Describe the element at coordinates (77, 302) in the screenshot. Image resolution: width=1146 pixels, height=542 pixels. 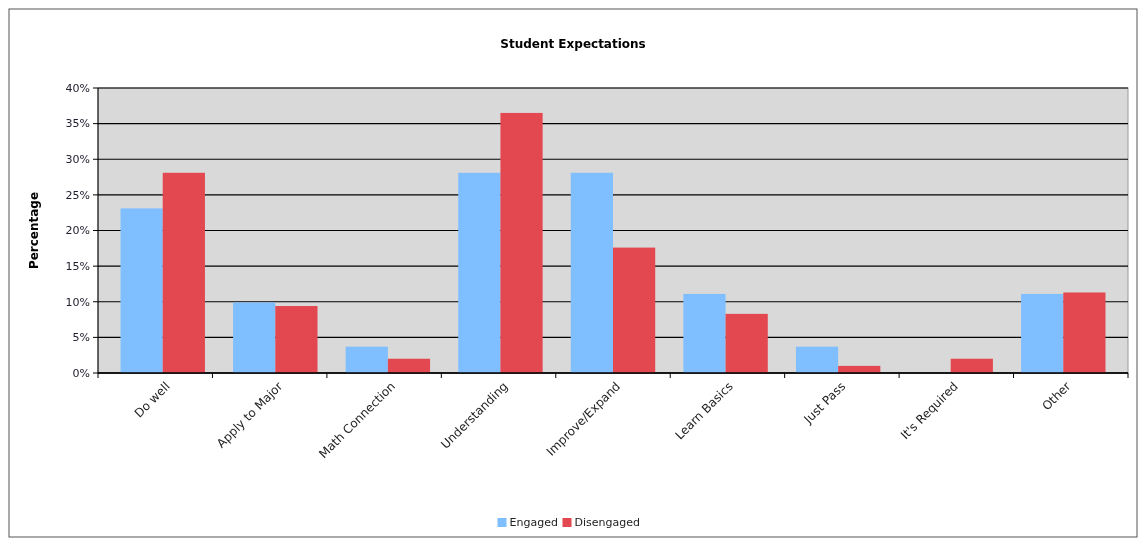
I see `y-tick-label: 10%` at that location.